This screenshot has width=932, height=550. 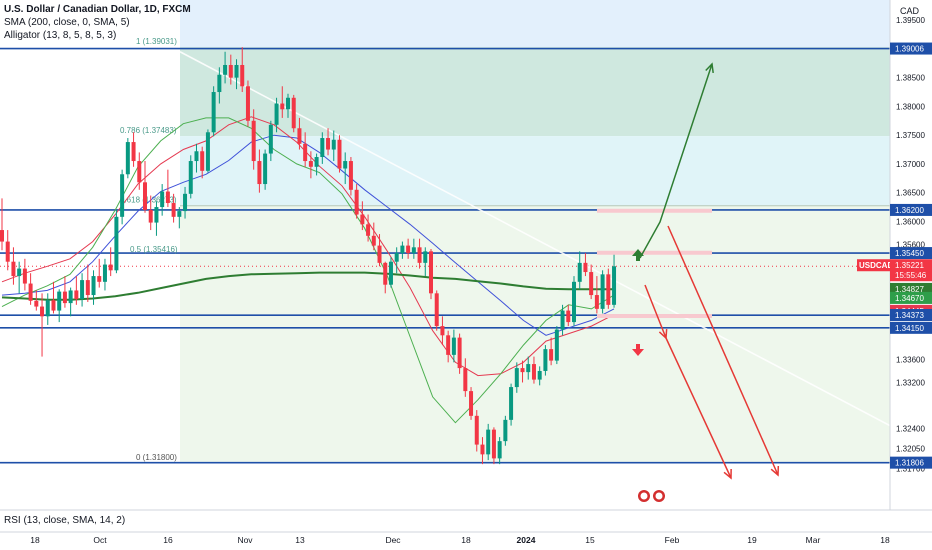 I want to click on y-tick-label: 1.36500, so click(x=910, y=193).